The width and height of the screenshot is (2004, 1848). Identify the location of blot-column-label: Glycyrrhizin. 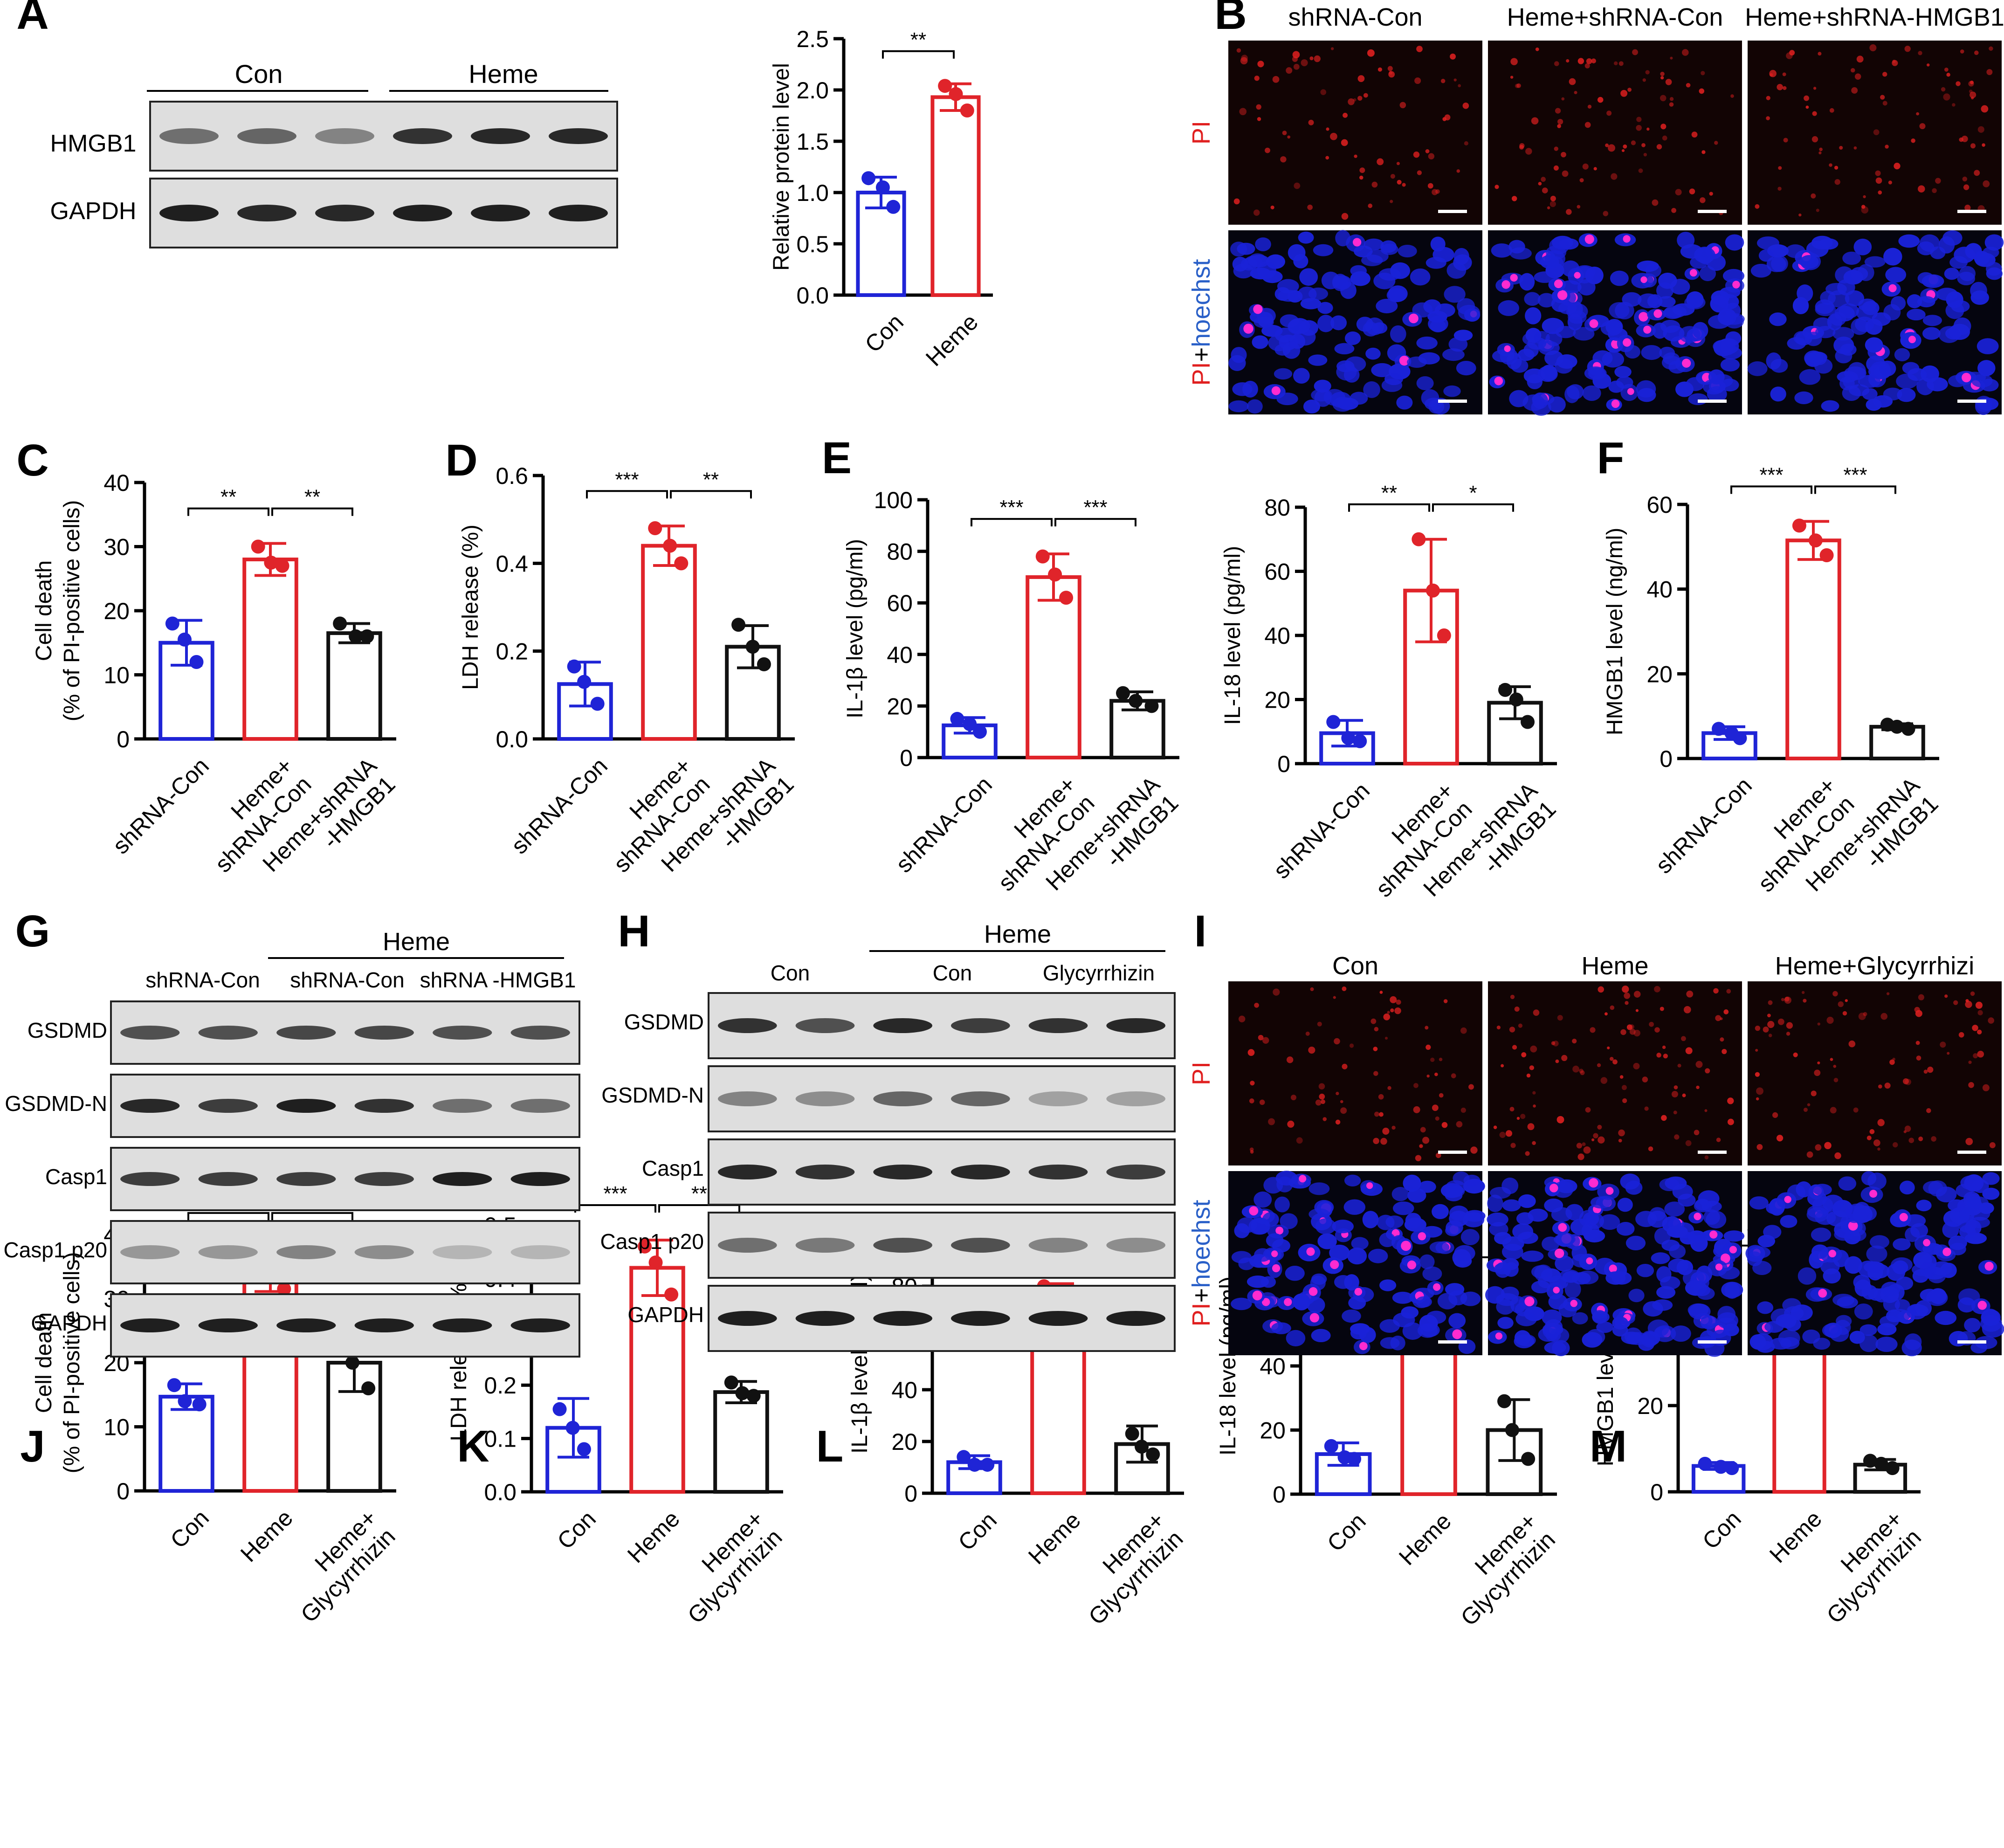
(1099, 973).